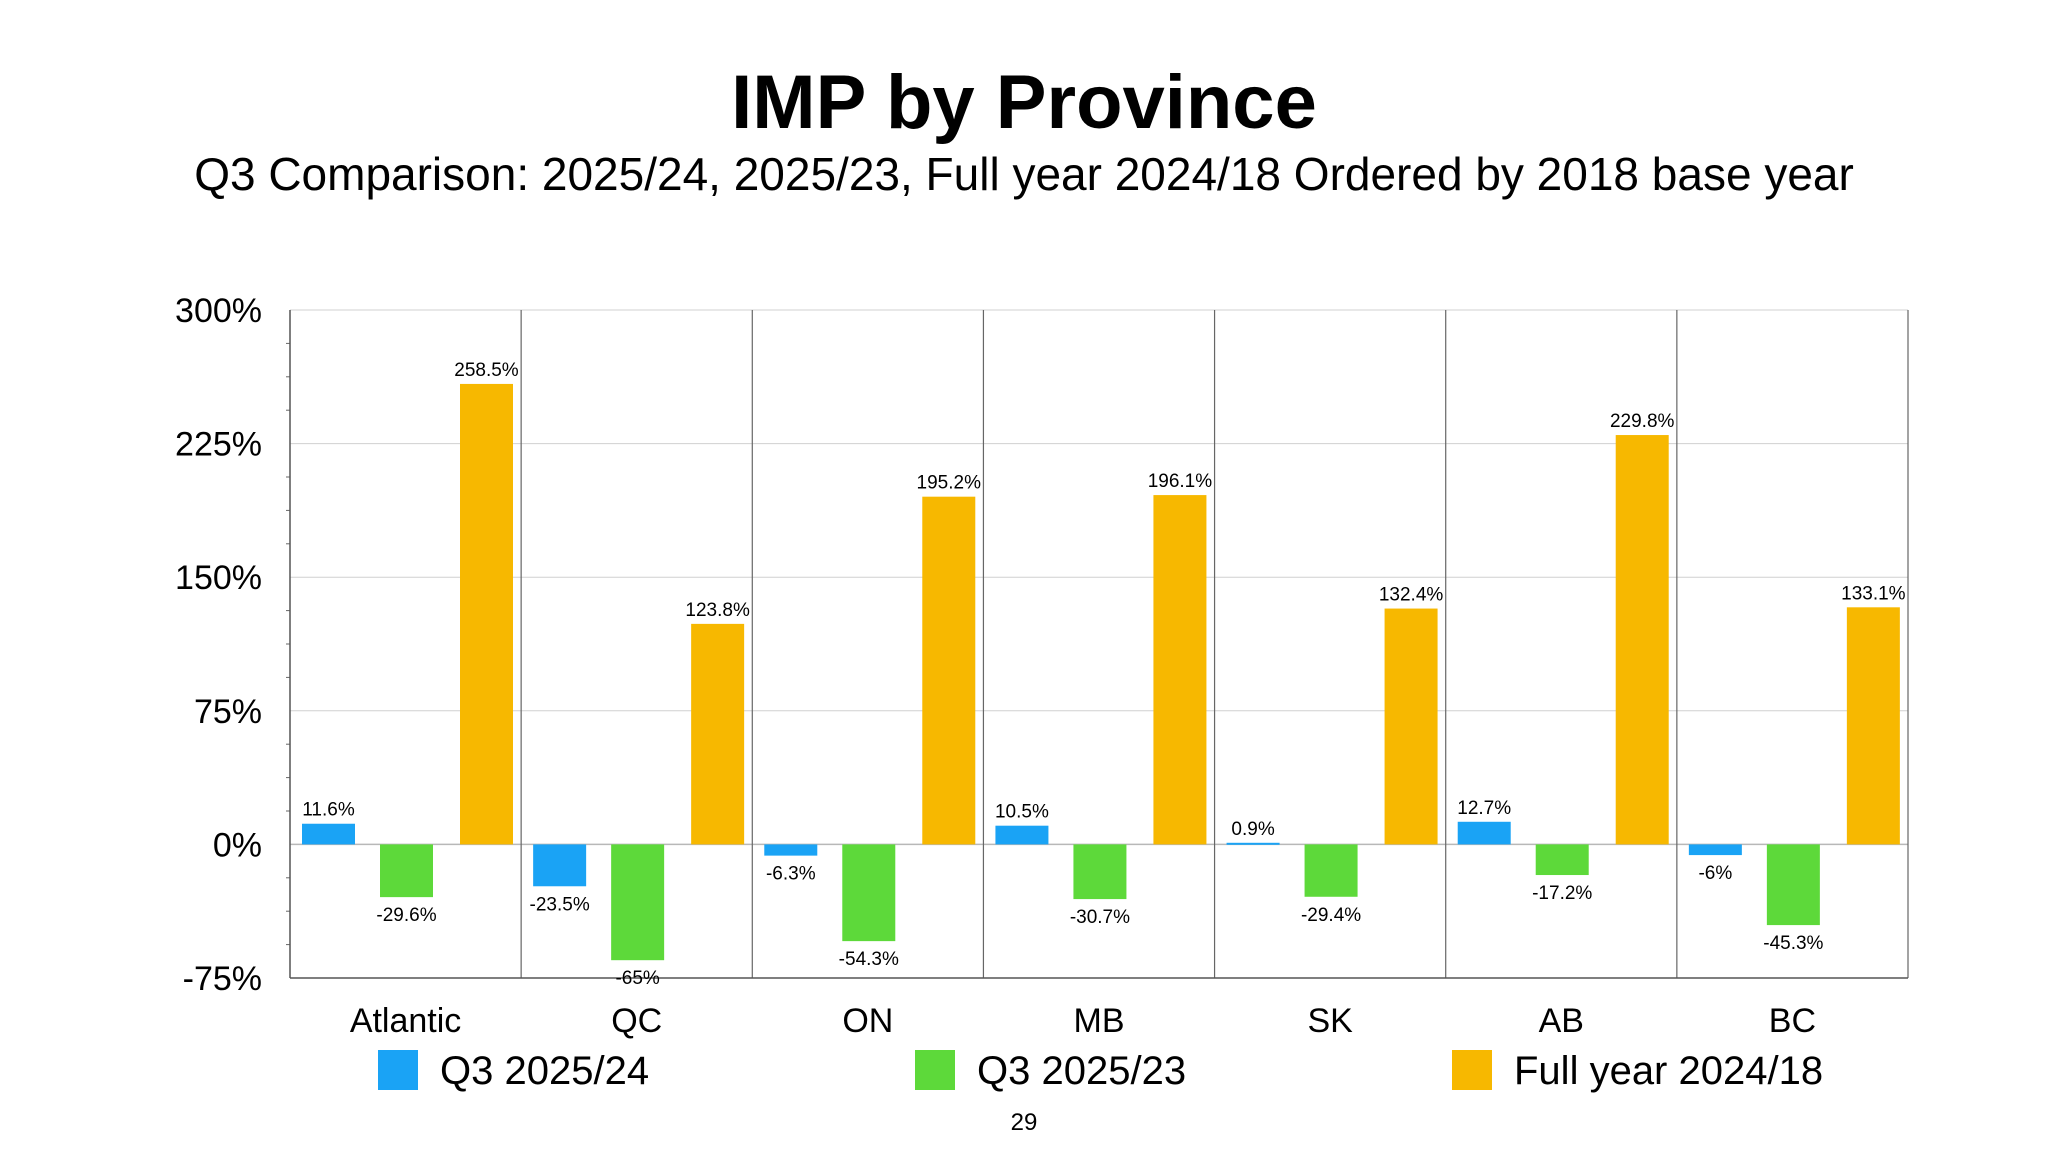 The width and height of the screenshot is (2048, 1152). What do you see at coordinates (222, 979) in the screenshot?
I see `y-tick-label: -75%` at bounding box center [222, 979].